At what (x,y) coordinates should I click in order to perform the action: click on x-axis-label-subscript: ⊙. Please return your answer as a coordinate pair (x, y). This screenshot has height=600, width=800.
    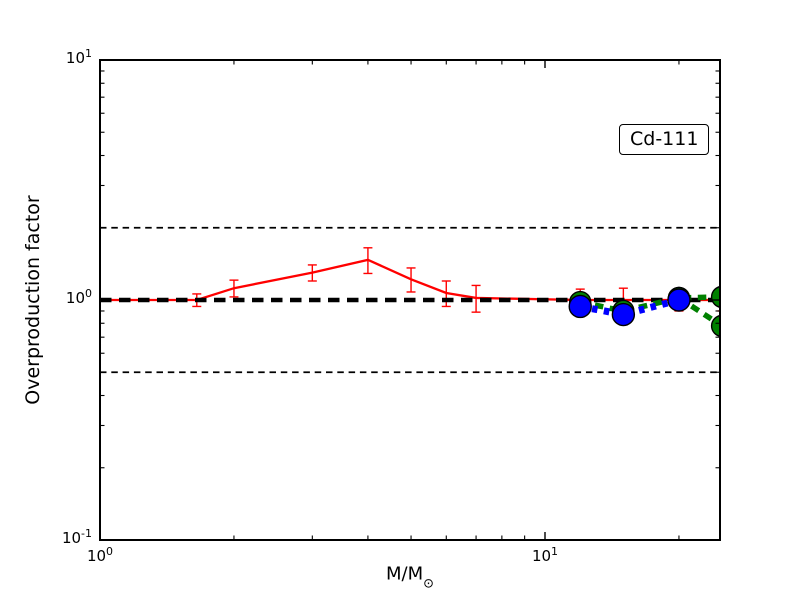
    Looking at the image, I should click on (429, 584).